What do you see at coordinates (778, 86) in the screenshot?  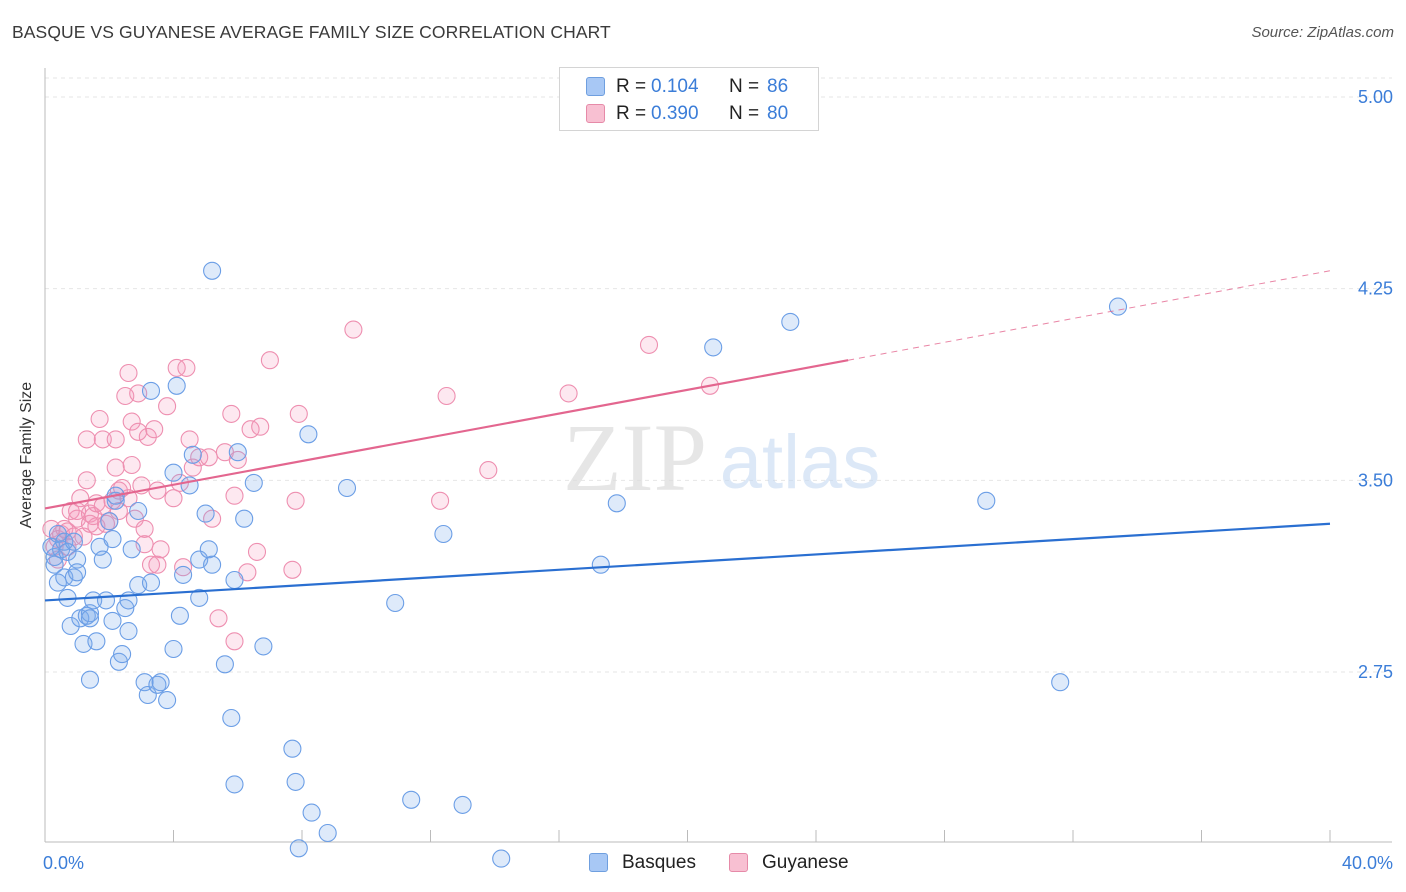 I see `basques-n-value: 86` at bounding box center [778, 86].